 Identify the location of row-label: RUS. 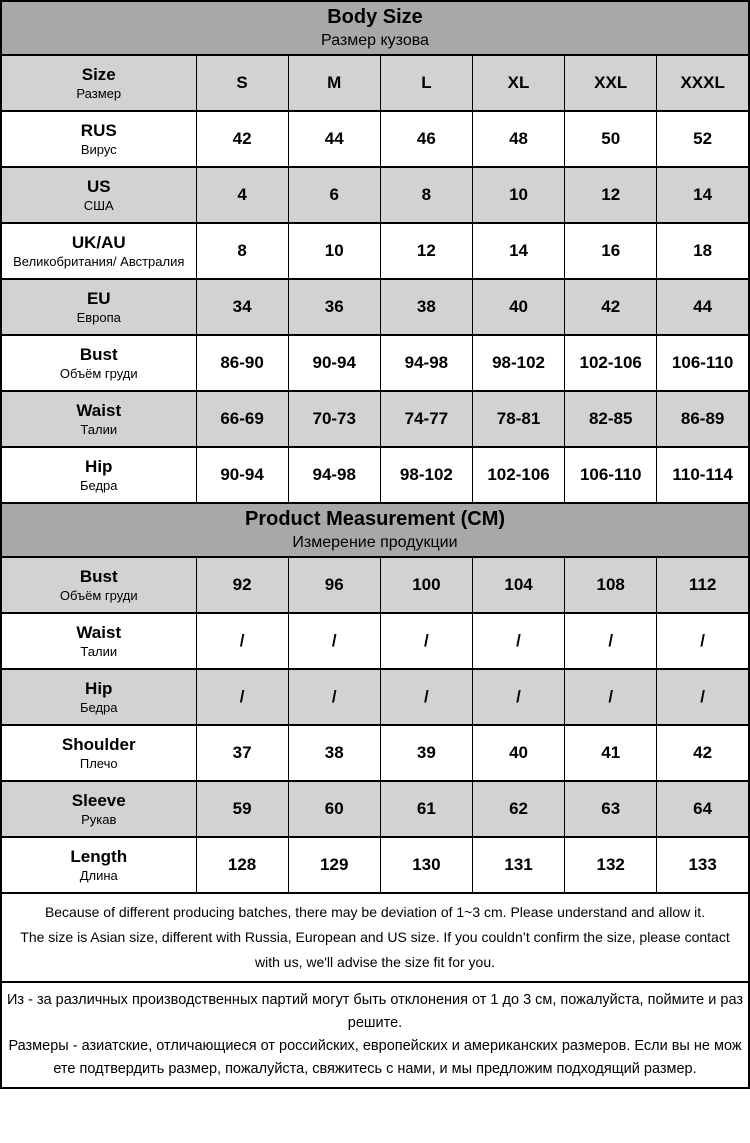
(98, 130).